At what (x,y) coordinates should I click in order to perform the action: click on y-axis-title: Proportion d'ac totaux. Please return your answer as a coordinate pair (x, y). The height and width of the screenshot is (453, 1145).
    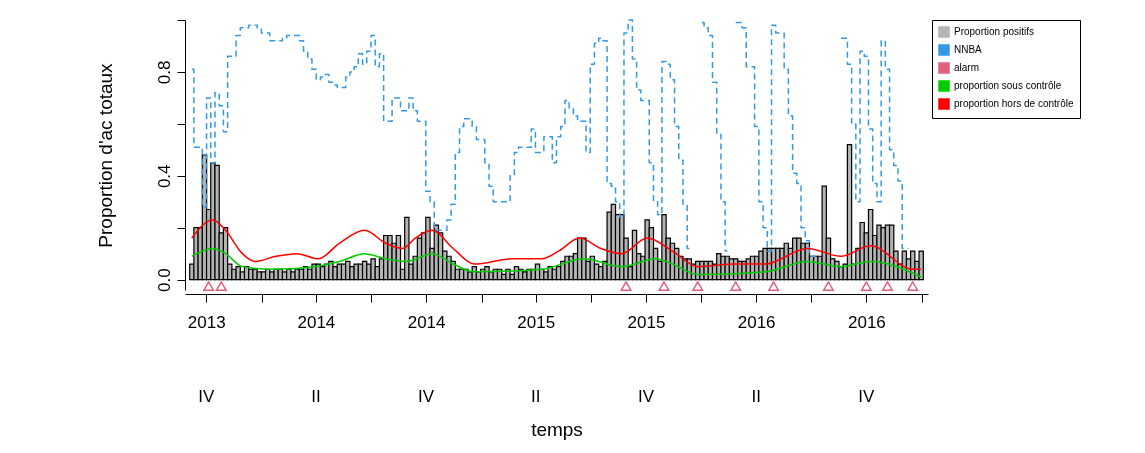
    Looking at the image, I should click on (105, 155).